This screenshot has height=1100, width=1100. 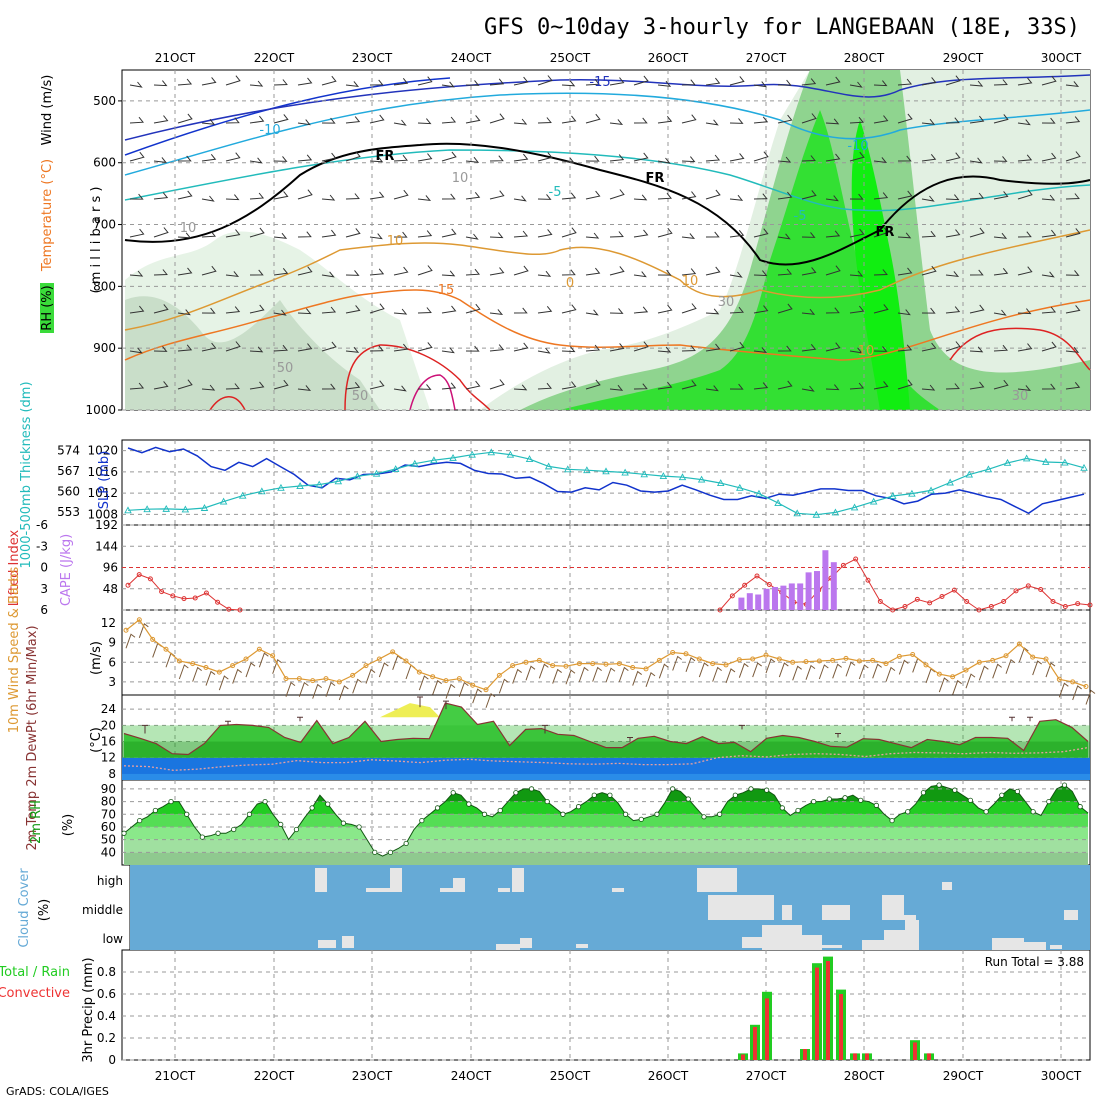 What do you see at coordinates (108, 623) in the screenshot?
I see `wind-tick: 12` at bounding box center [108, 623].